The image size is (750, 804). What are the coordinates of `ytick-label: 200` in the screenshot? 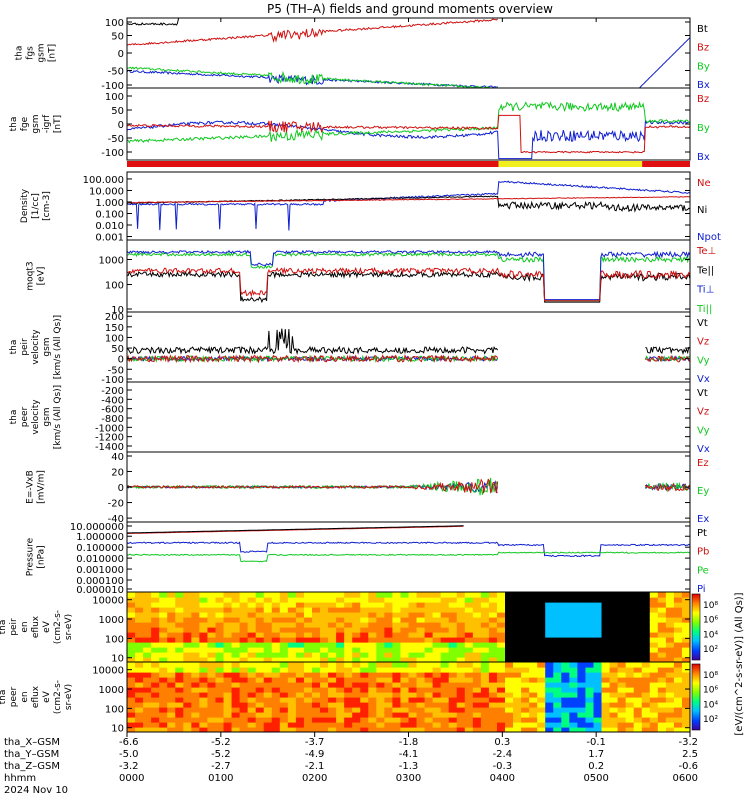 It's located at (114, 317).